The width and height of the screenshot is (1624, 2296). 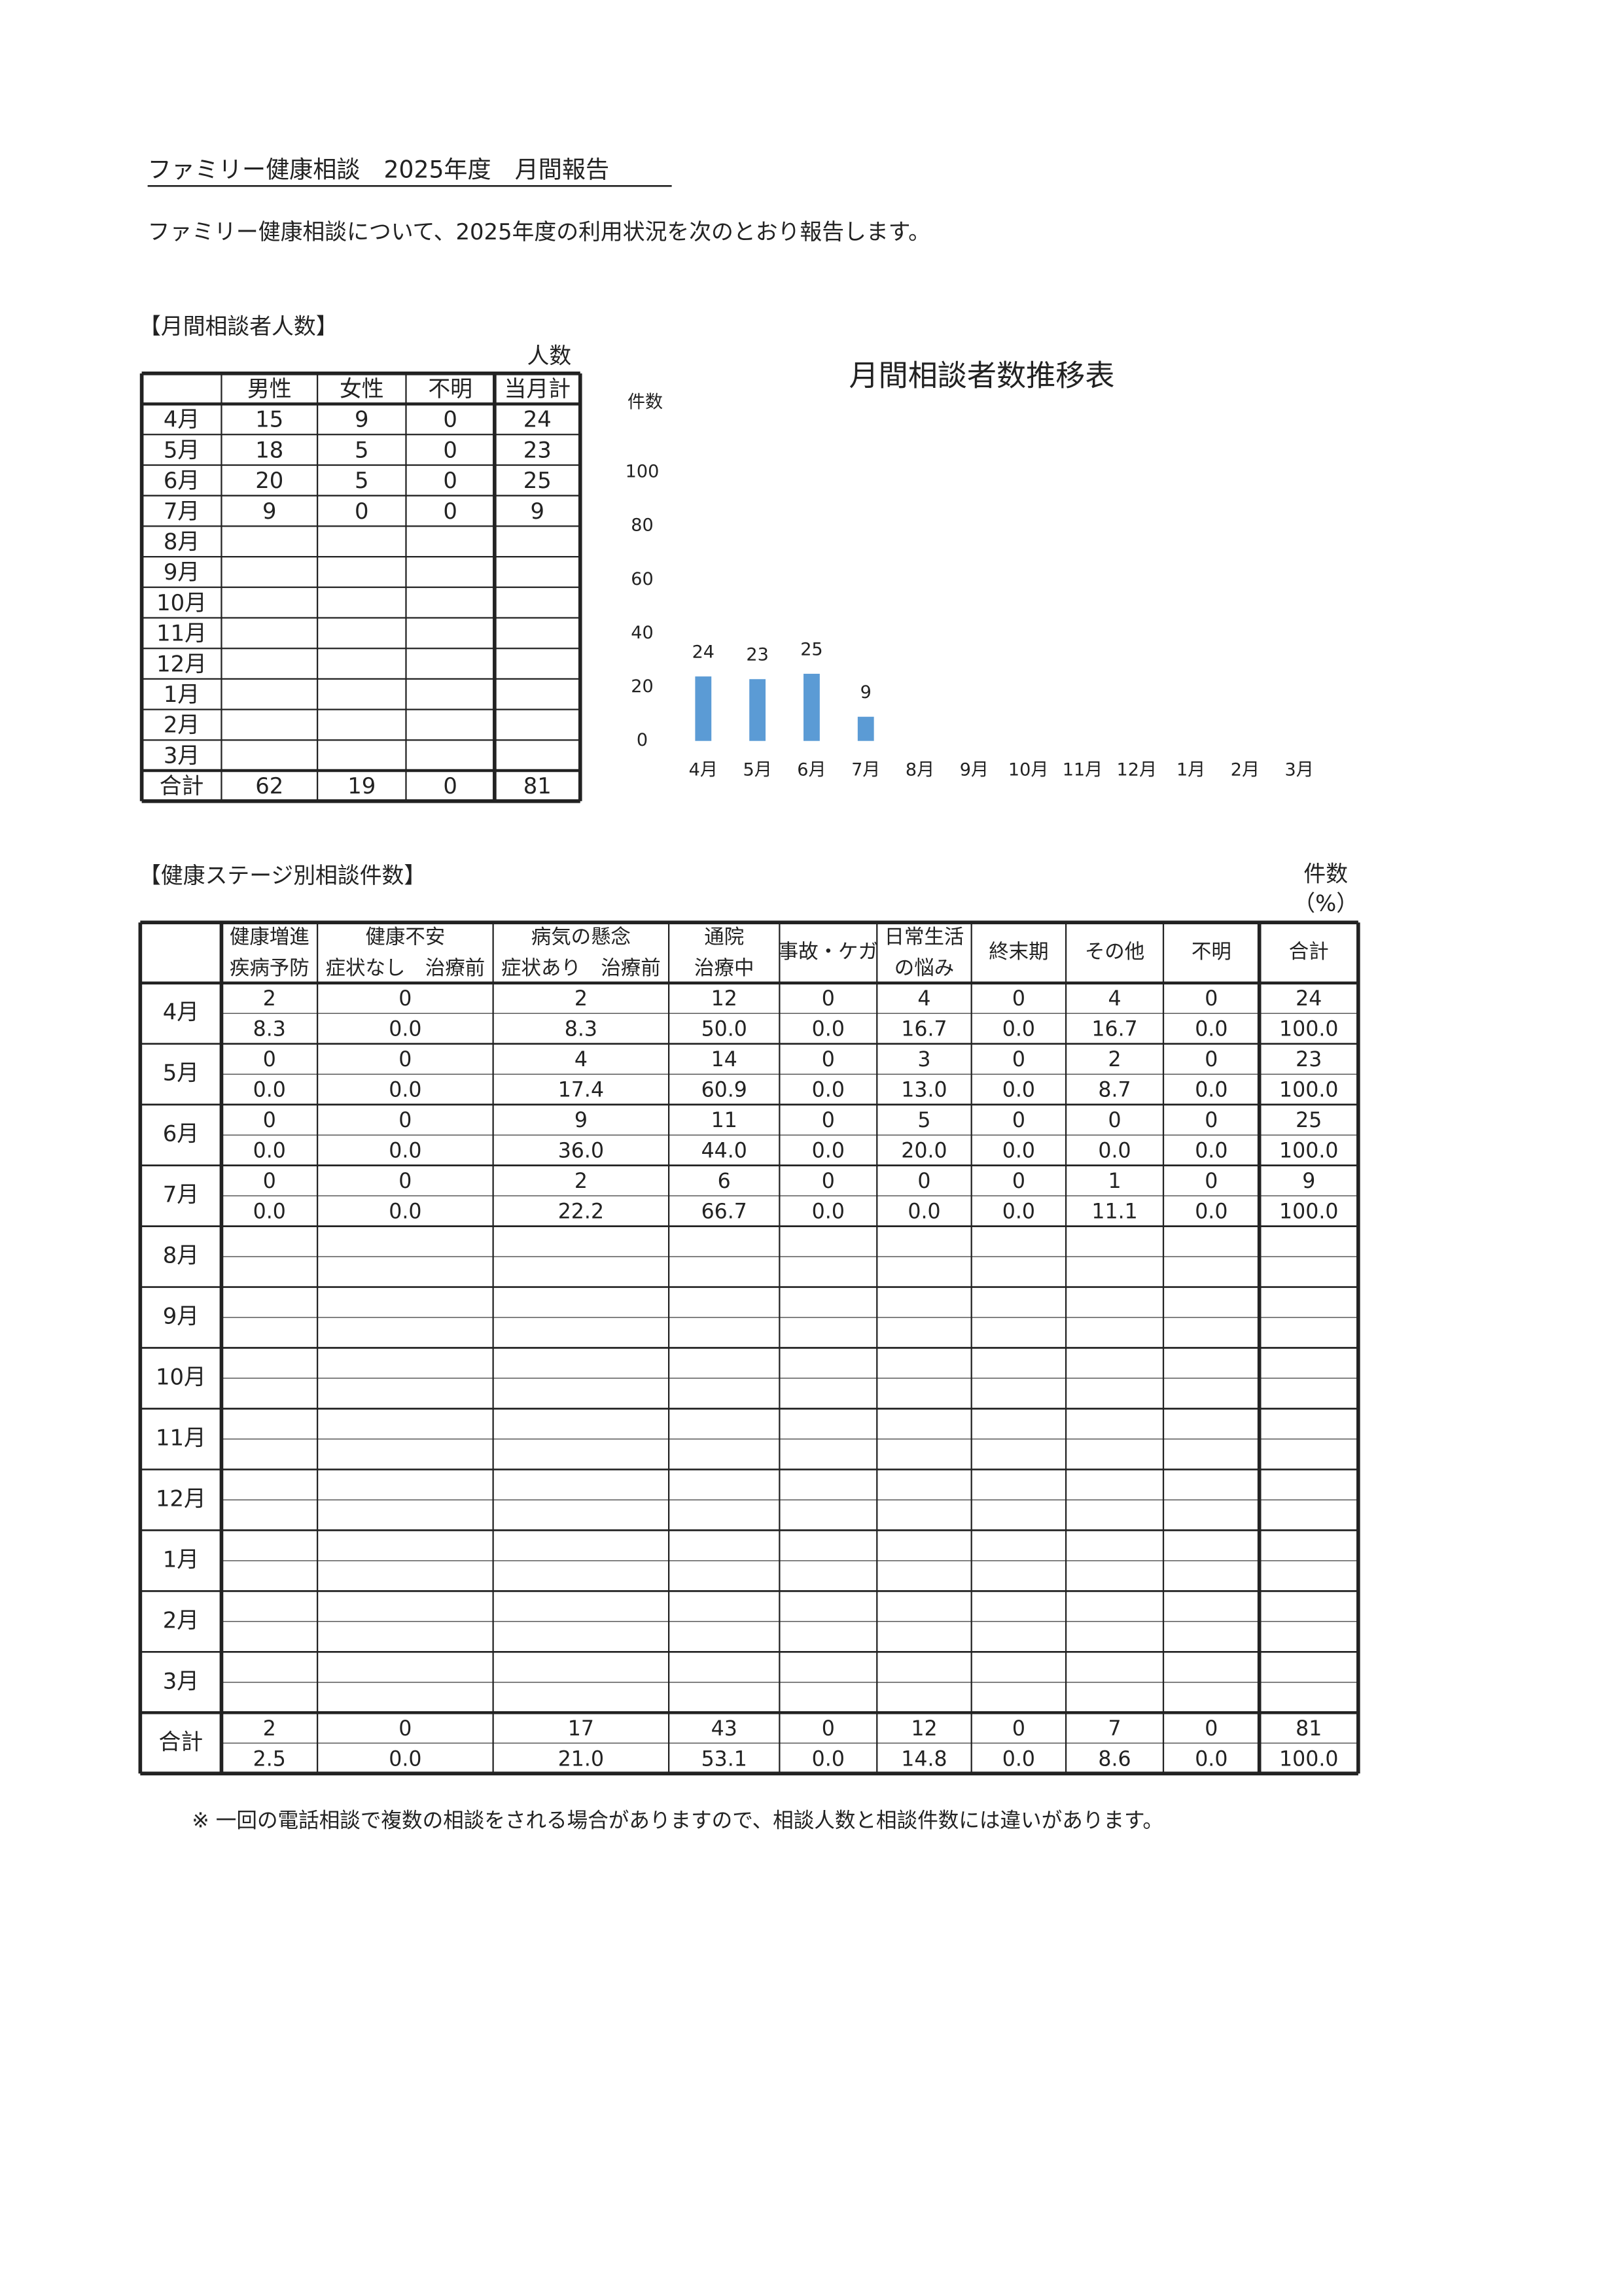 What do you see at coordinates (269, 389) in the screenshot?
I see `column-header: 男性` at bounding box center [269, 389].